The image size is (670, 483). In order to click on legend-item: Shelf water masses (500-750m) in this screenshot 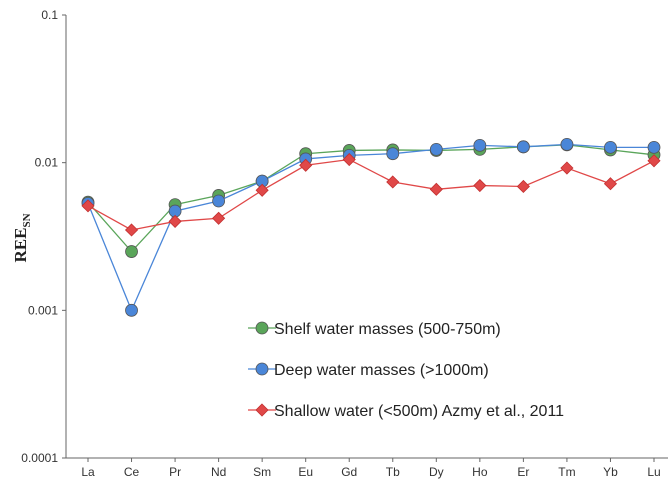, I will do `click(374, 329)`.